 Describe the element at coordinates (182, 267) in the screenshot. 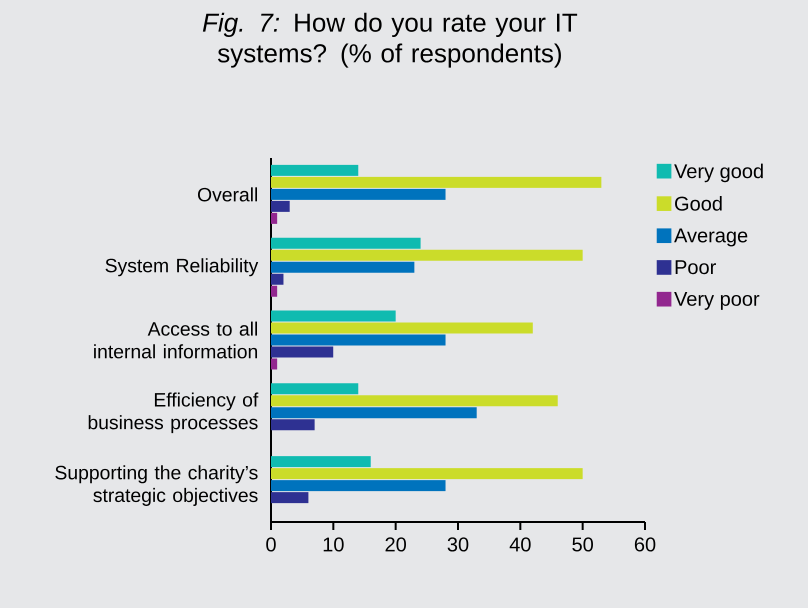

I see `y-tick-label: System Reliability` at that location.